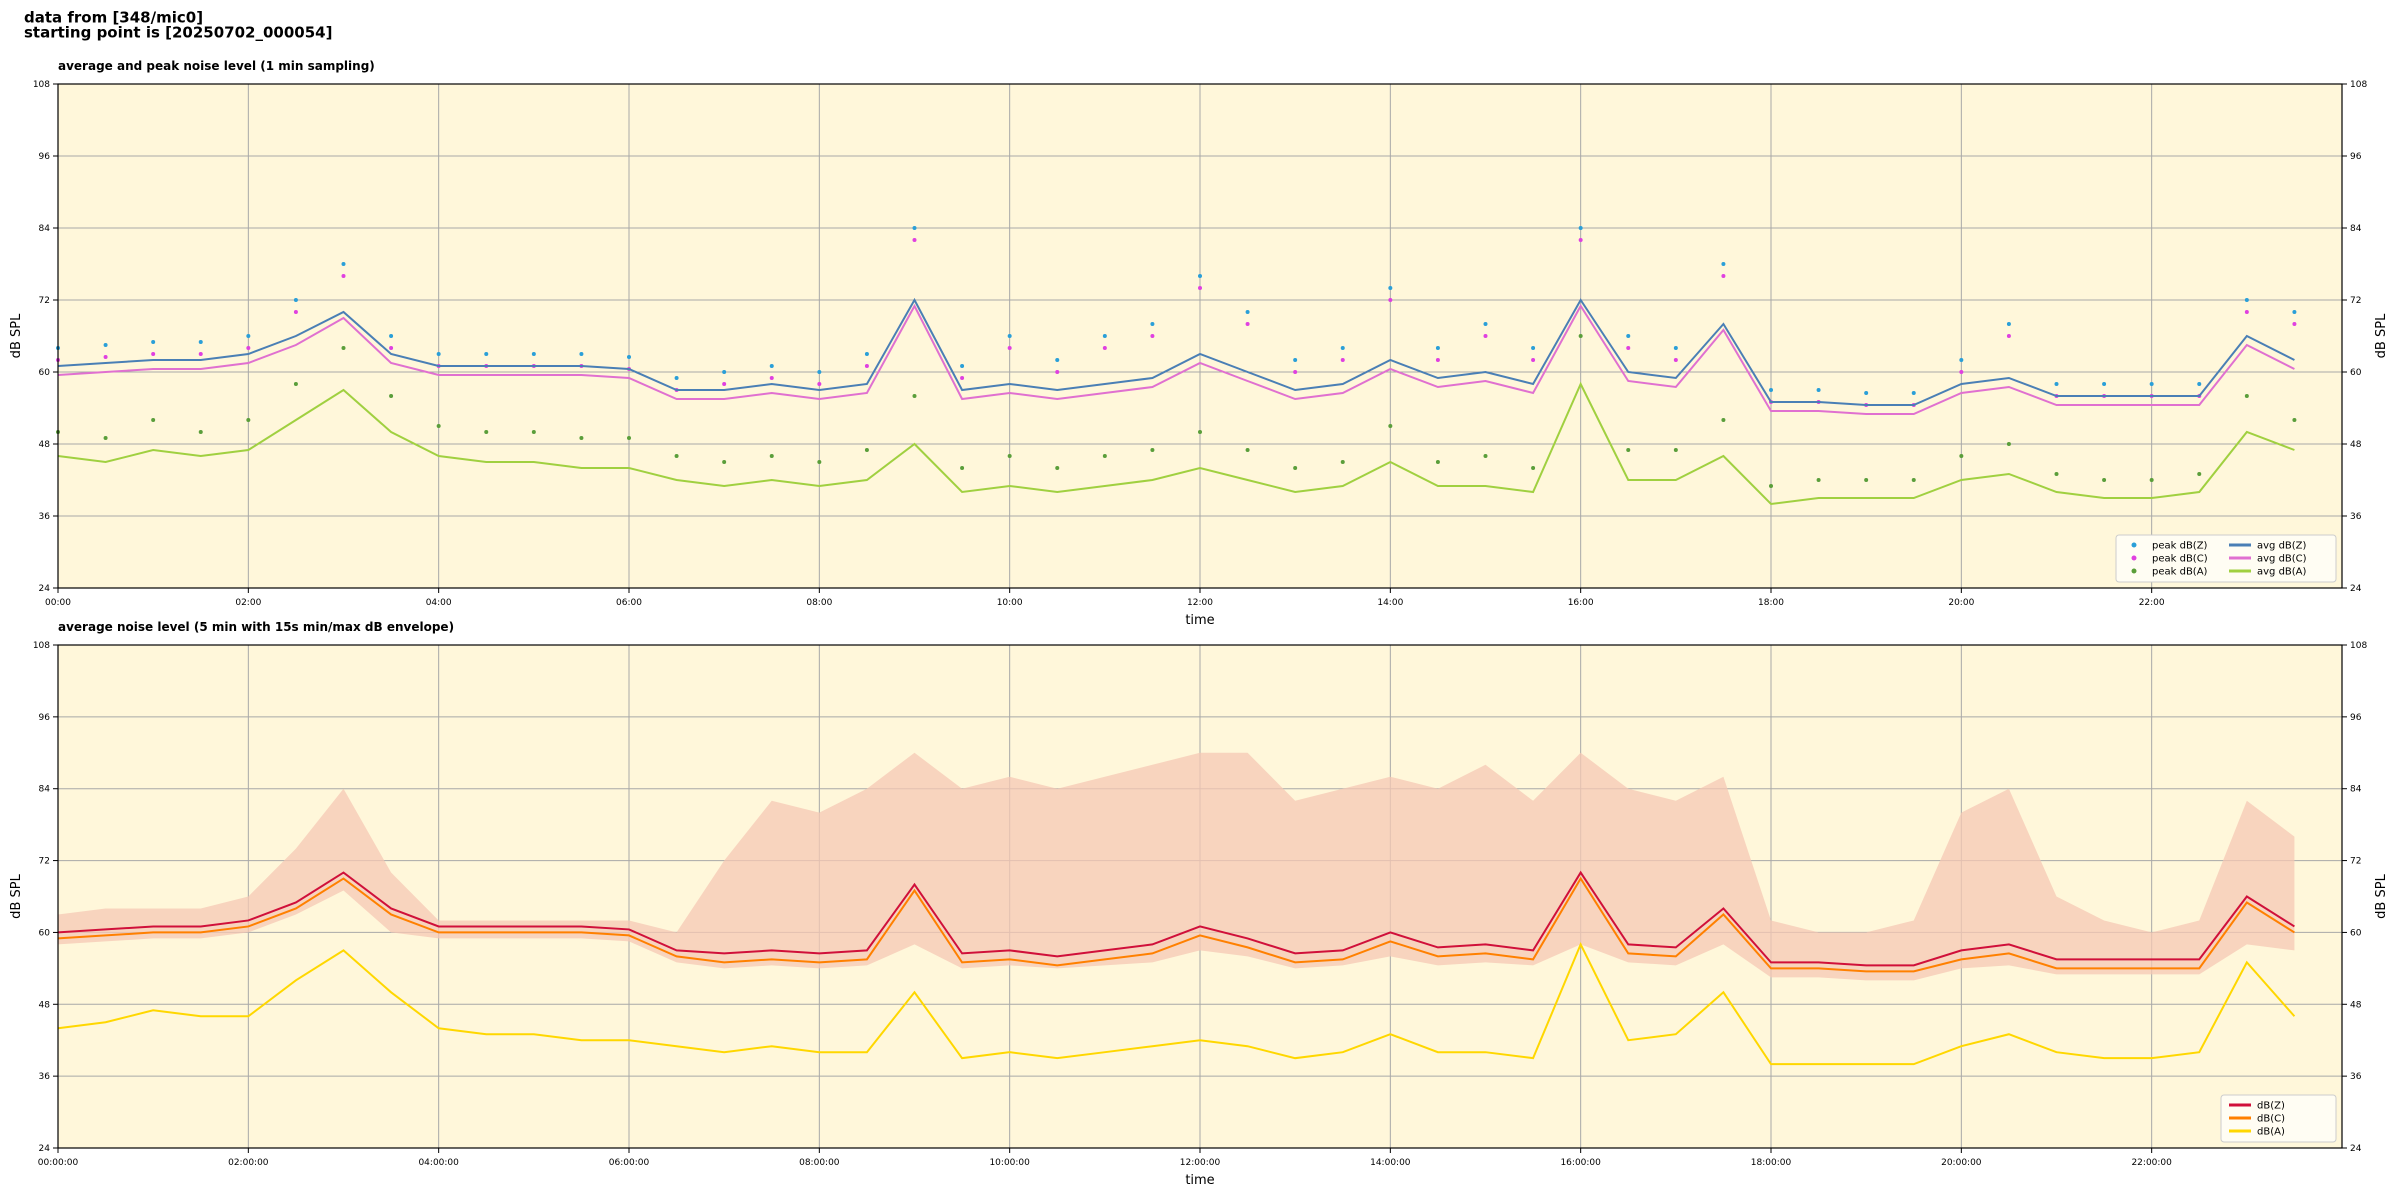 The image size is (2400, 1204). I want to click on legend-label: peak dB(C), so click(2180, 559).